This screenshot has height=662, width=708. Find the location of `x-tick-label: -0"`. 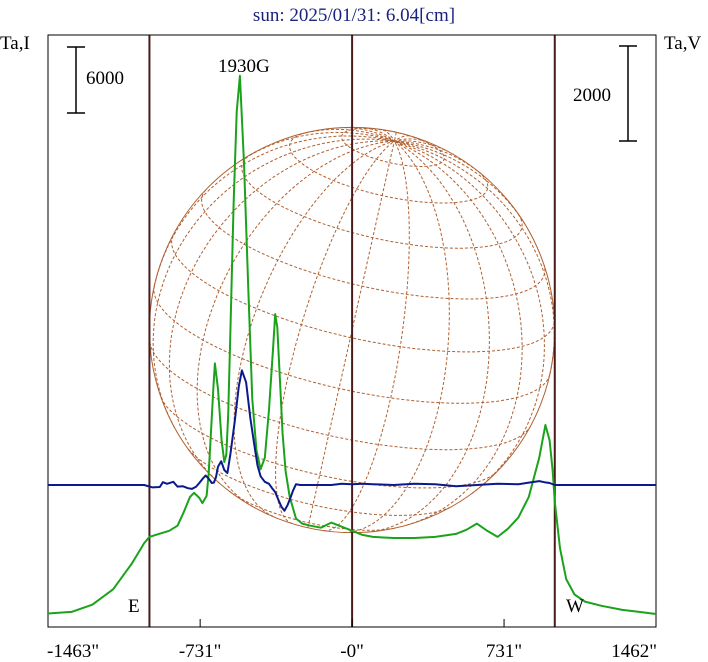

x-tick-label: -0" is located at coordinates (352, 651).